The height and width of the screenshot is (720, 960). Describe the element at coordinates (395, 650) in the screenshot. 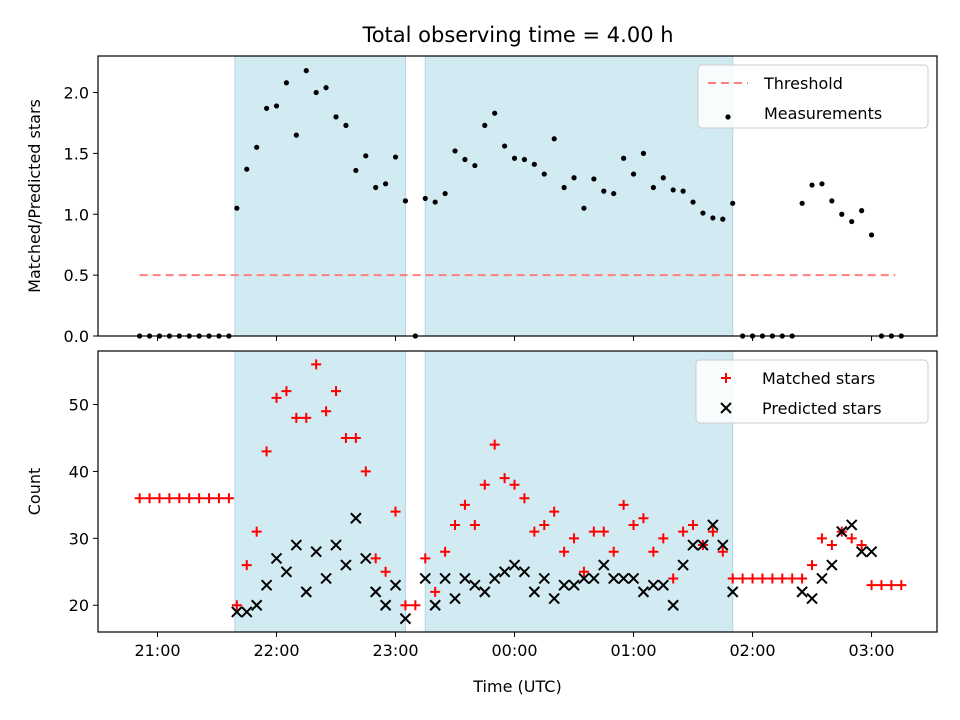

I see `x-tick-label: 23:00` at that location.